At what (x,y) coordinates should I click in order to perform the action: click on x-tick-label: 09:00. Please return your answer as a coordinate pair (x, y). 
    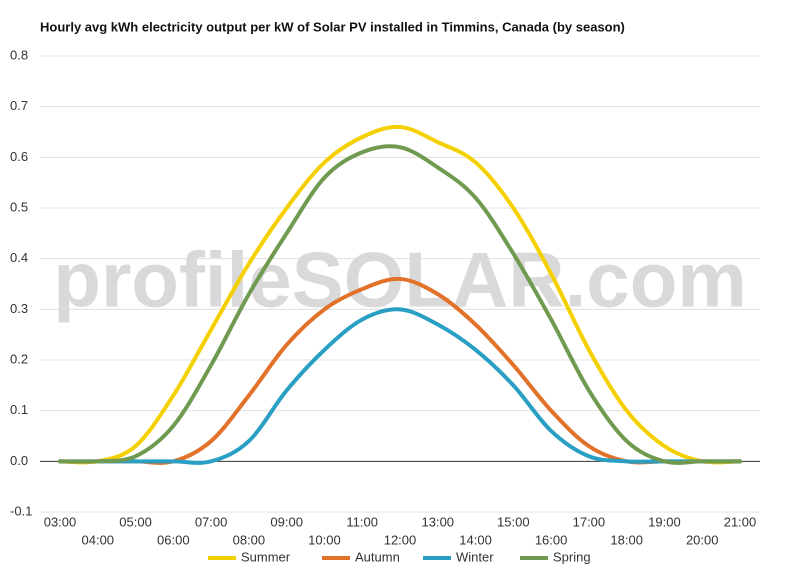
    Looking at the image, I should click on (286, 521).